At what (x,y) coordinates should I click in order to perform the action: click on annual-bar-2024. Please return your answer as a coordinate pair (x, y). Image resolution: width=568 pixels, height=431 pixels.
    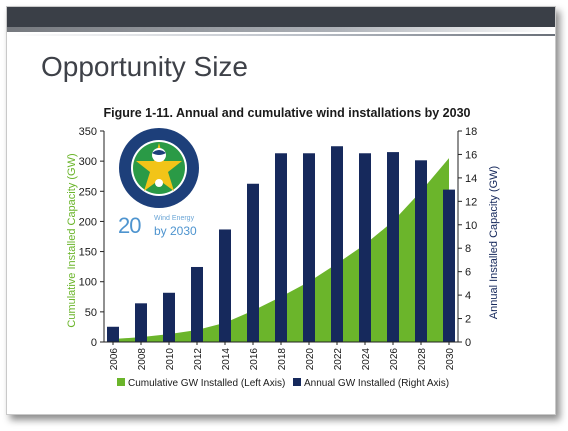
    Looking at the image, I should click on (365, 247).